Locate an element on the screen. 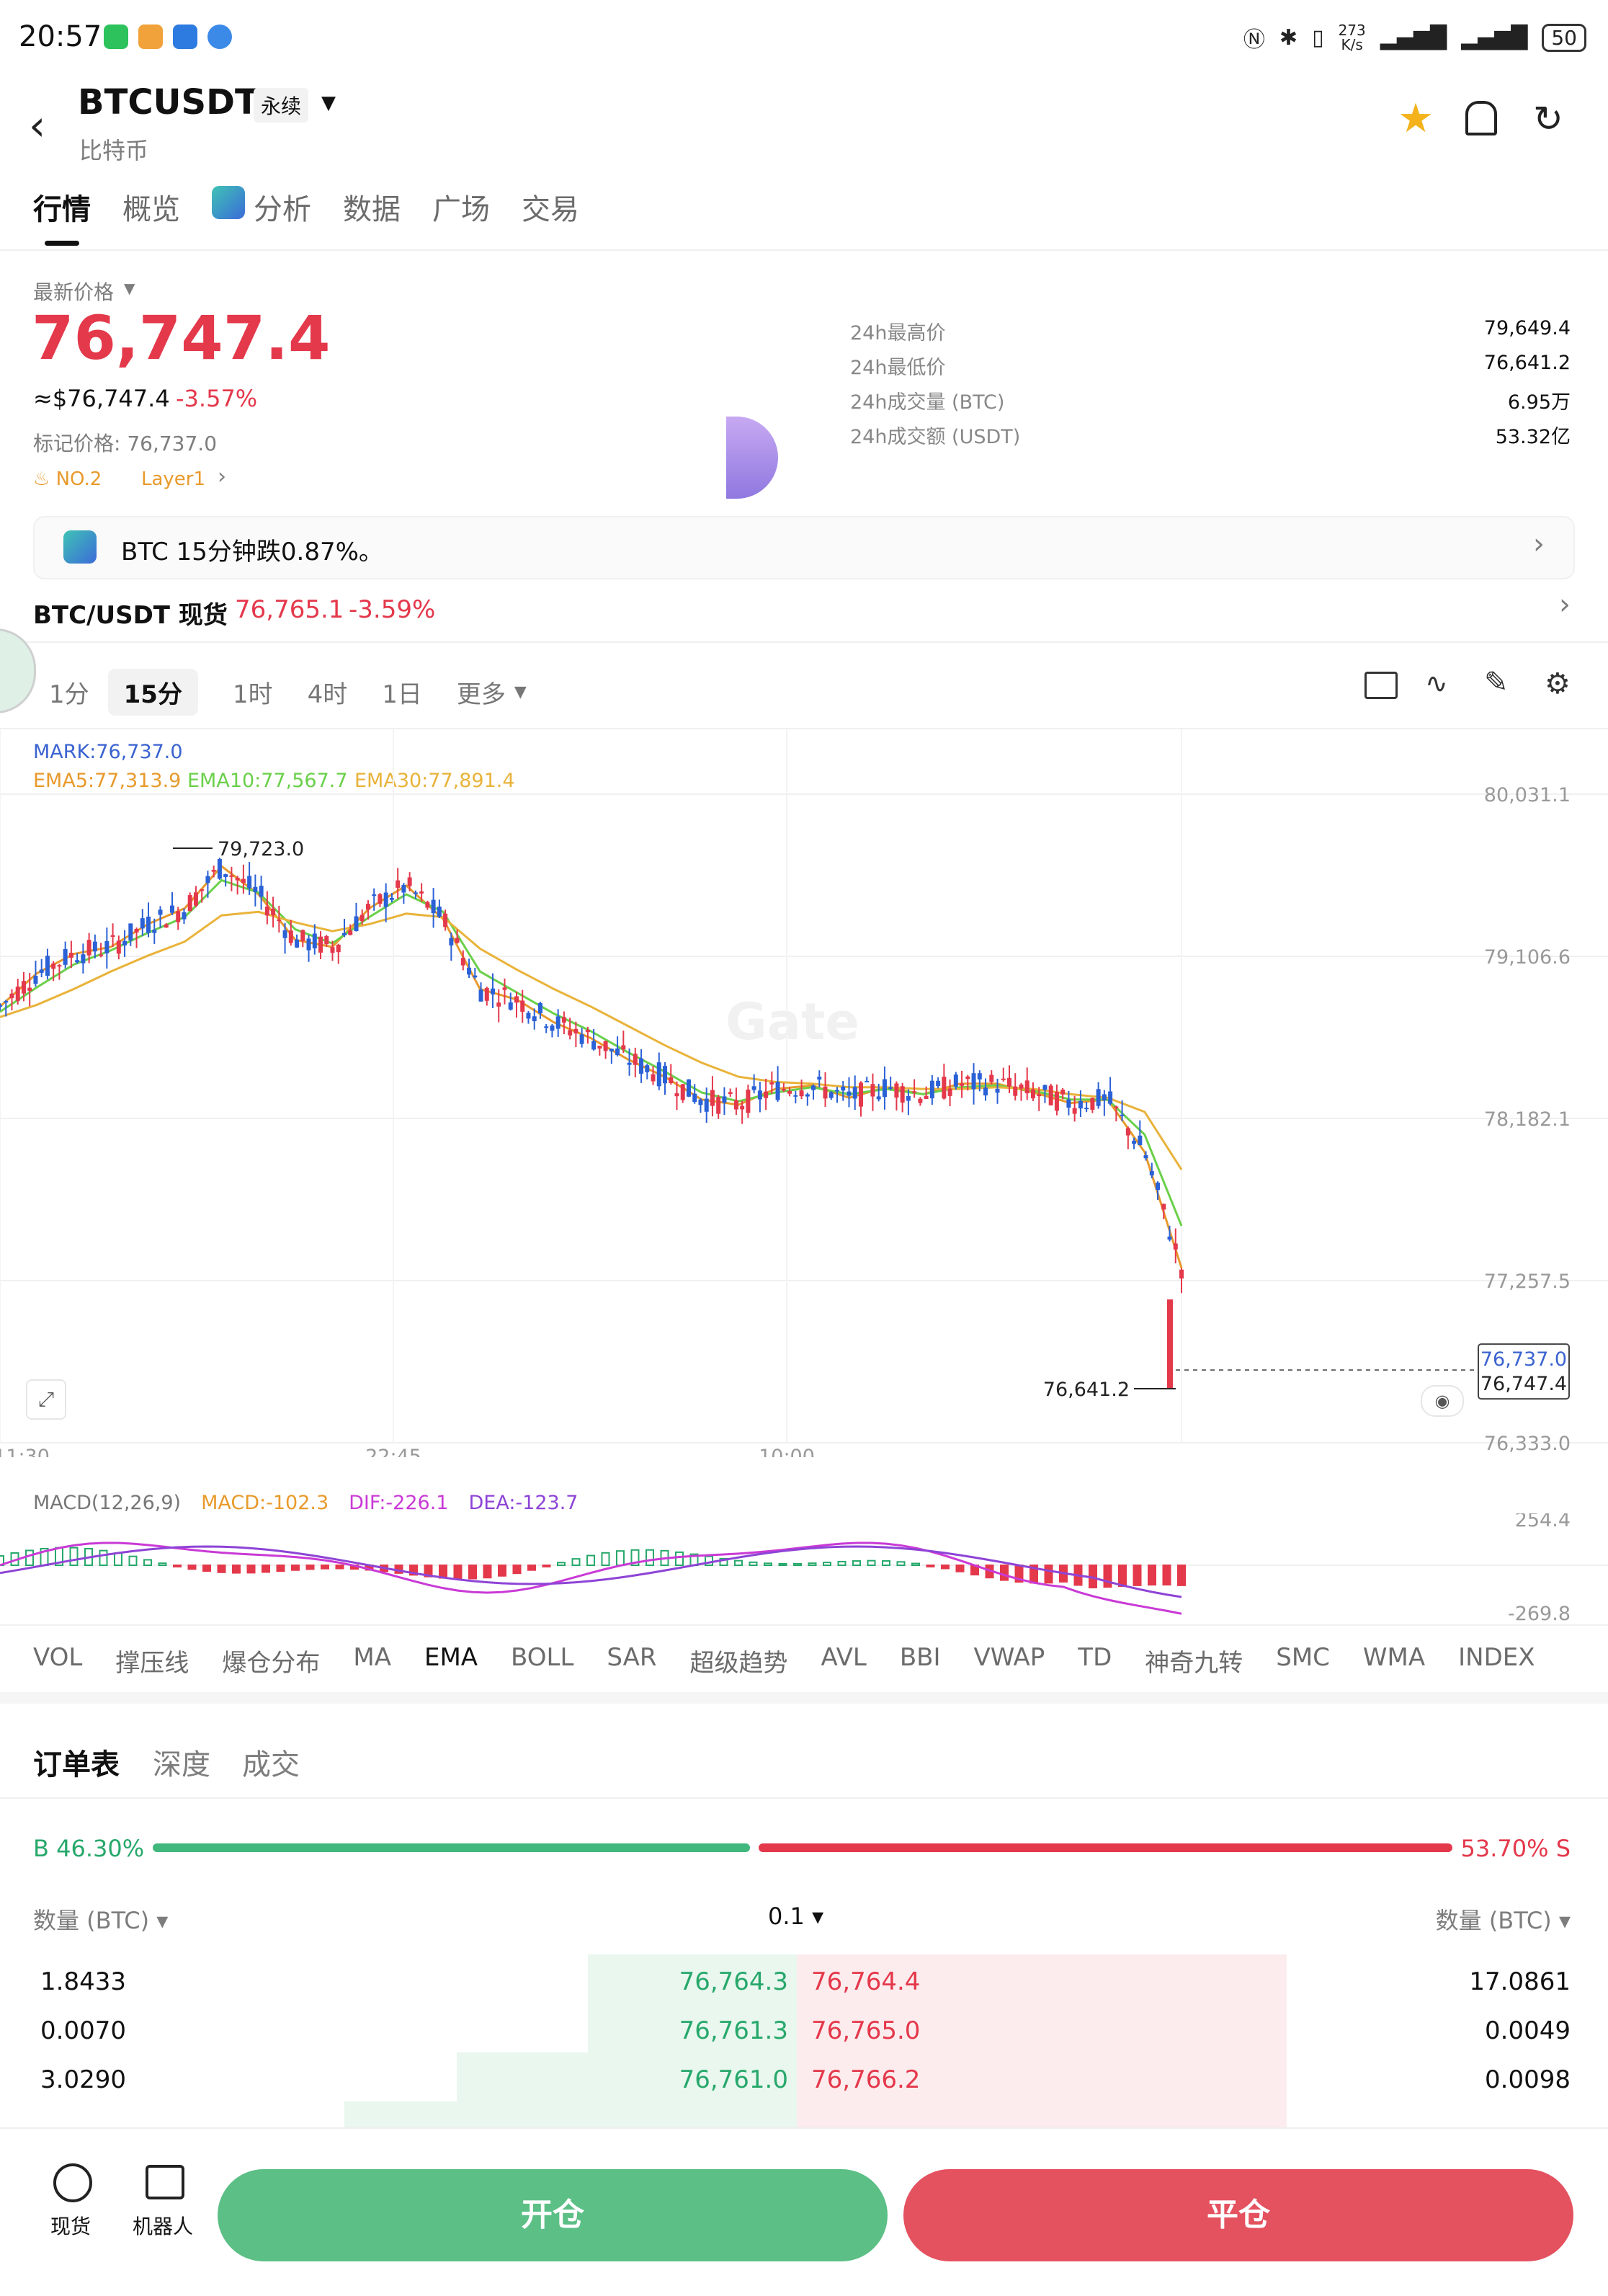 This screenshot has width=1608, height=2296. chart-type-icon is located at coordinates (1381, 685).